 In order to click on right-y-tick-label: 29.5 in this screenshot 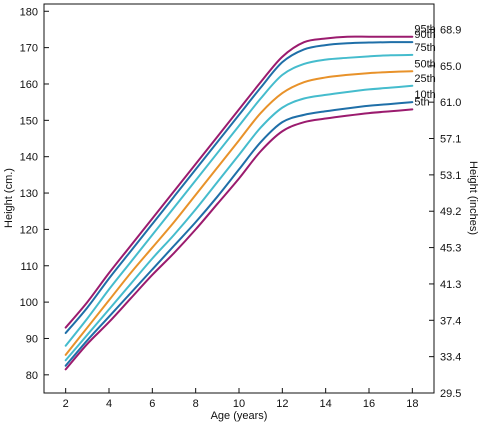, I will do `click(450, 394)`.